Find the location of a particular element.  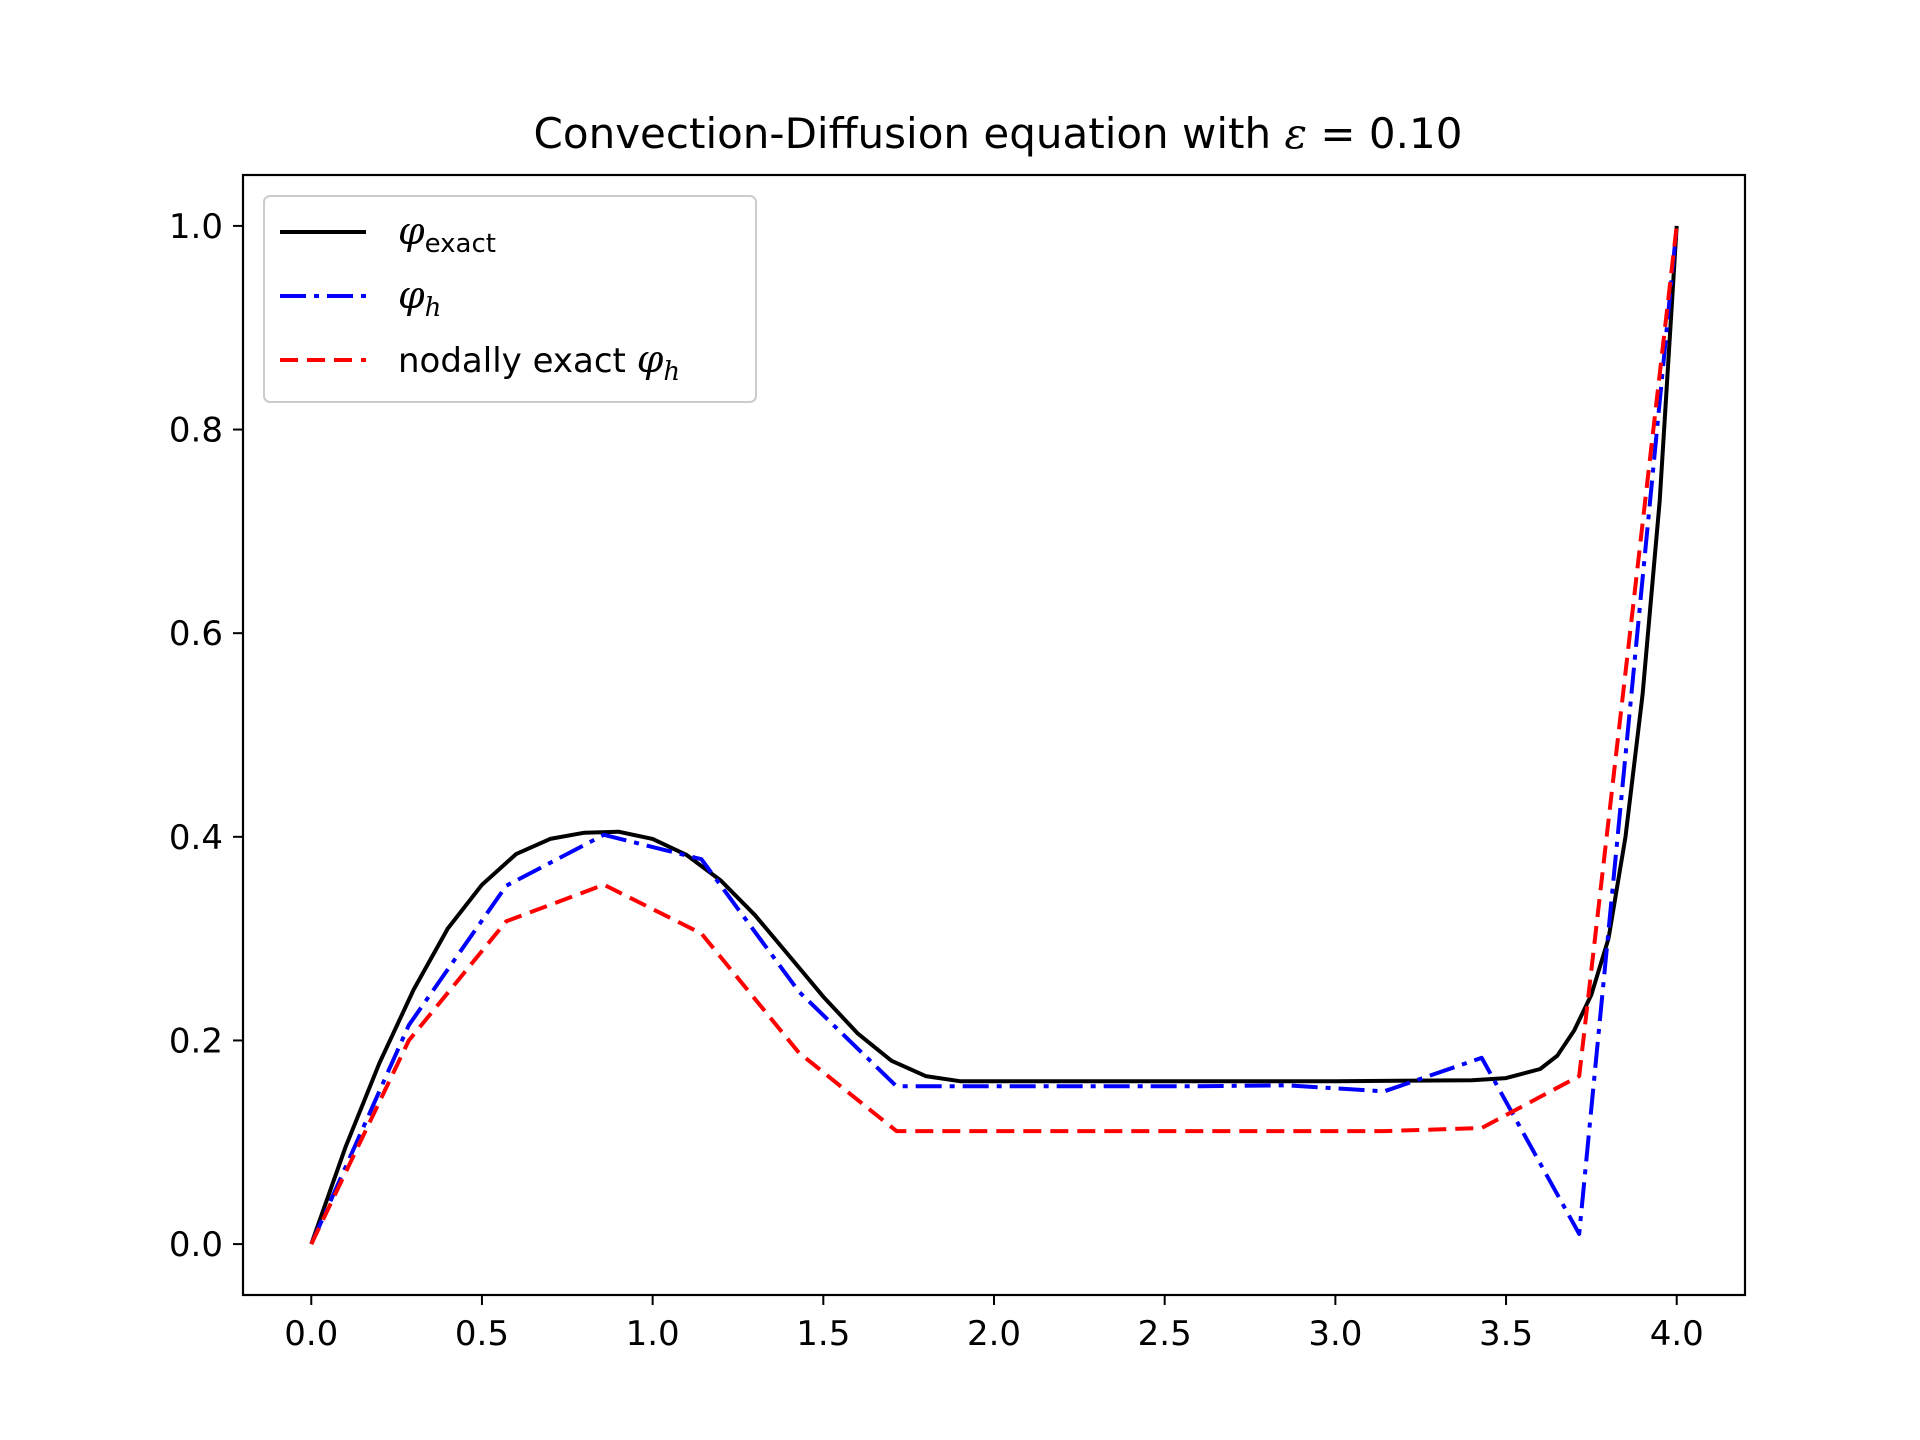

x-tick-label: 3.0 is located at coordinates (1335, 1334).